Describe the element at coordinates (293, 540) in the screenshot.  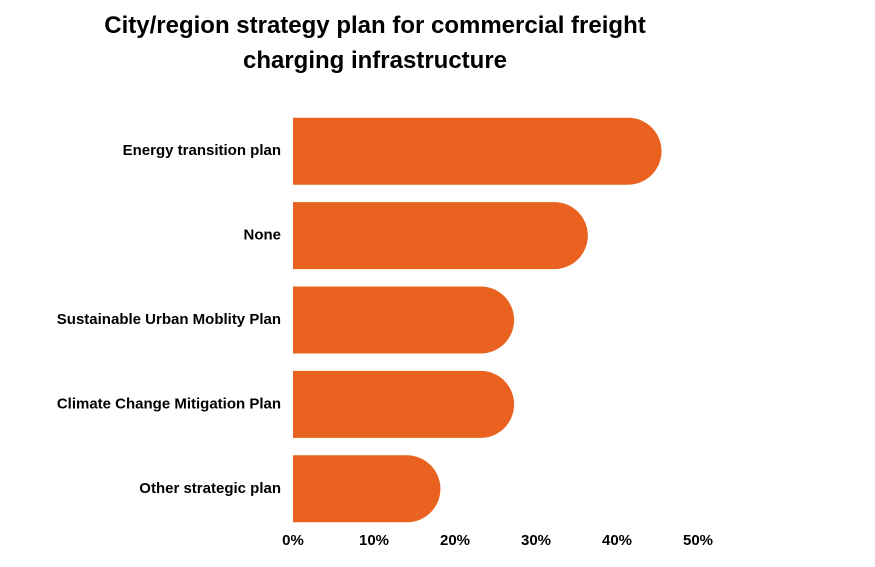
I see `x-tick-label: 0%` at that location.